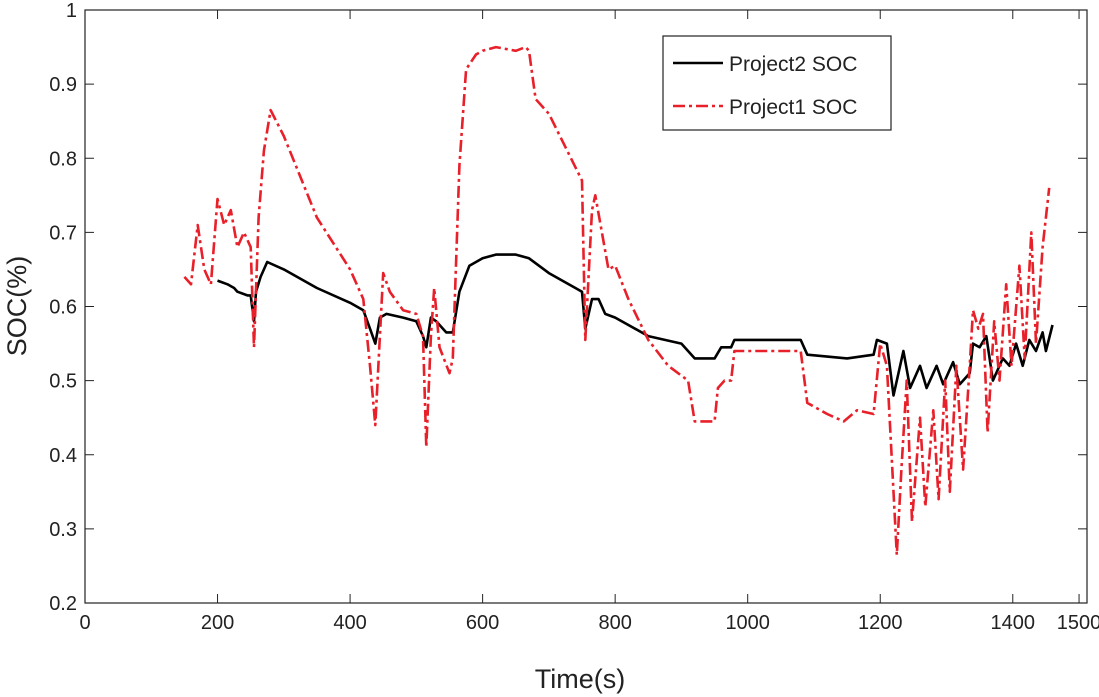 This screenshot has width=1099, height=697. I want to click on x-tick-label: 1500, so click(1078, 623).